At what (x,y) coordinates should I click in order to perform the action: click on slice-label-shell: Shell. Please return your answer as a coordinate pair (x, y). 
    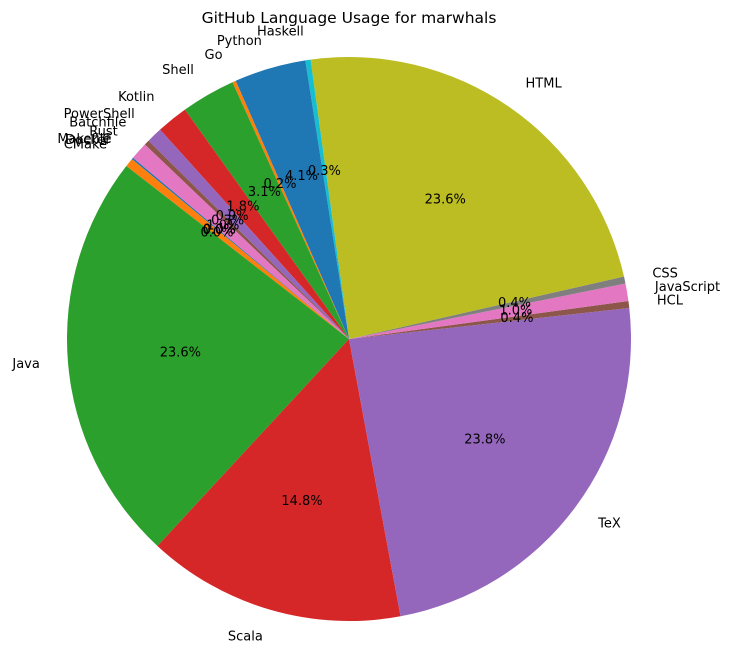
    Looking at the image, I should click on (178, 70).